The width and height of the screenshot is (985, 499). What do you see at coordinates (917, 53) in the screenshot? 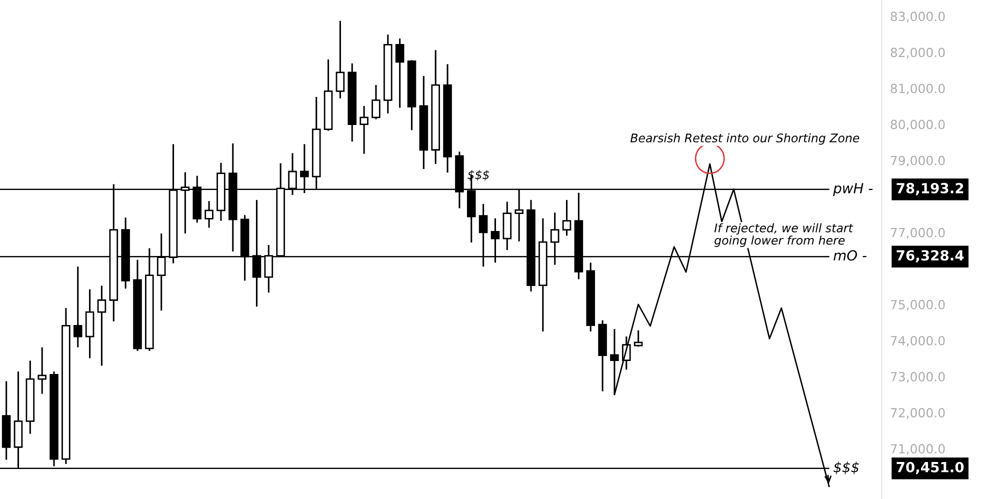
I see `y-tick-label: 82,000.0` at bounding box center [917, 53].